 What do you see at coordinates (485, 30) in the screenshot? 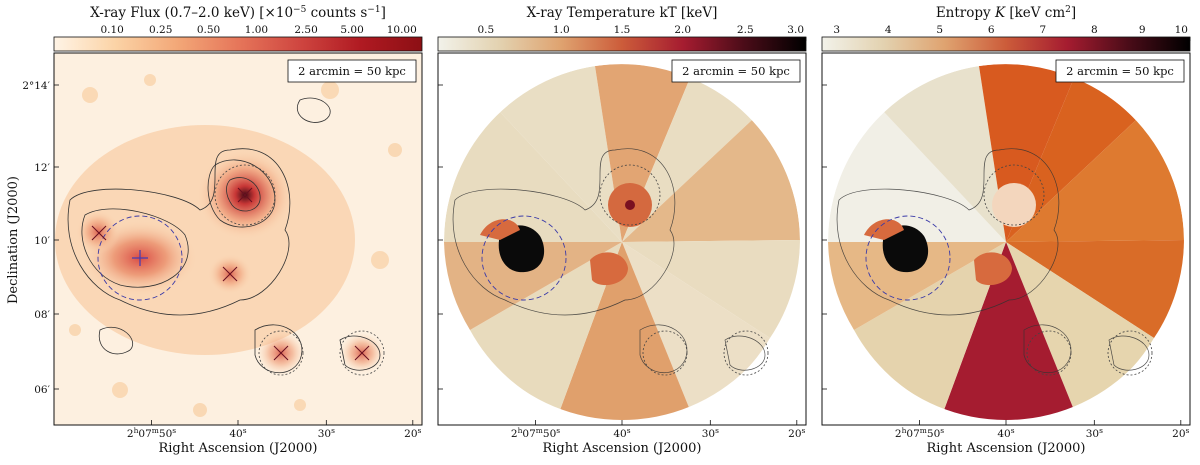
I see `colorbar-tick-label: 0.5` at bounding box center [485, 30].